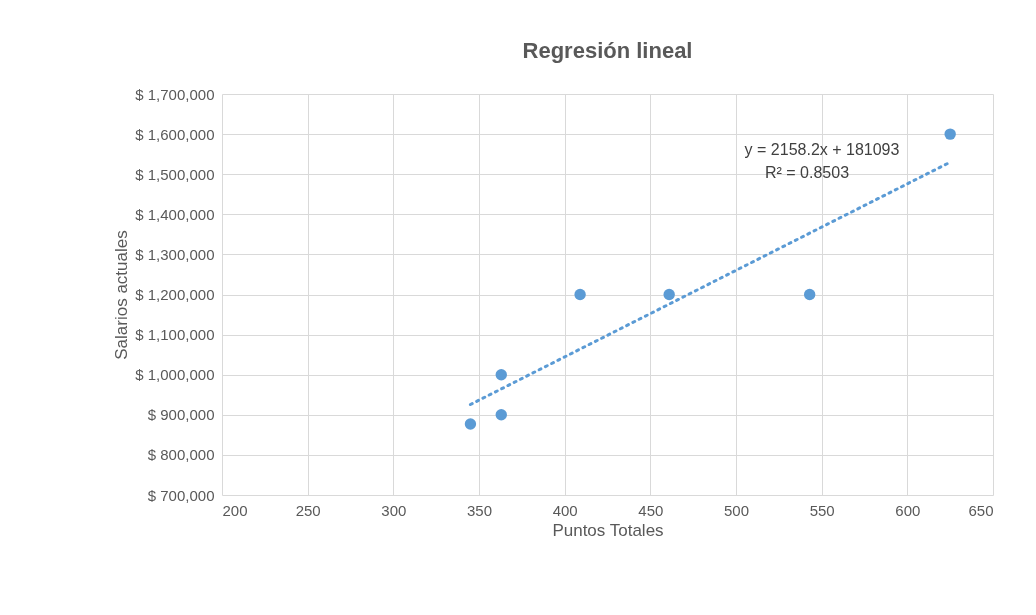 This screenshot has height=615, width=1036. What do you see at coordinates (822, 149) in the screenshot?
I see `annotation: y = 2158.2x + 181093` at bounding box center [822, 149].